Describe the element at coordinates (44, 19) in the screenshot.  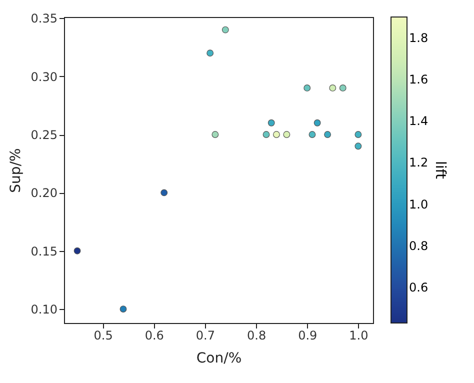
I see `y-tick-label: 0.35` at that location.